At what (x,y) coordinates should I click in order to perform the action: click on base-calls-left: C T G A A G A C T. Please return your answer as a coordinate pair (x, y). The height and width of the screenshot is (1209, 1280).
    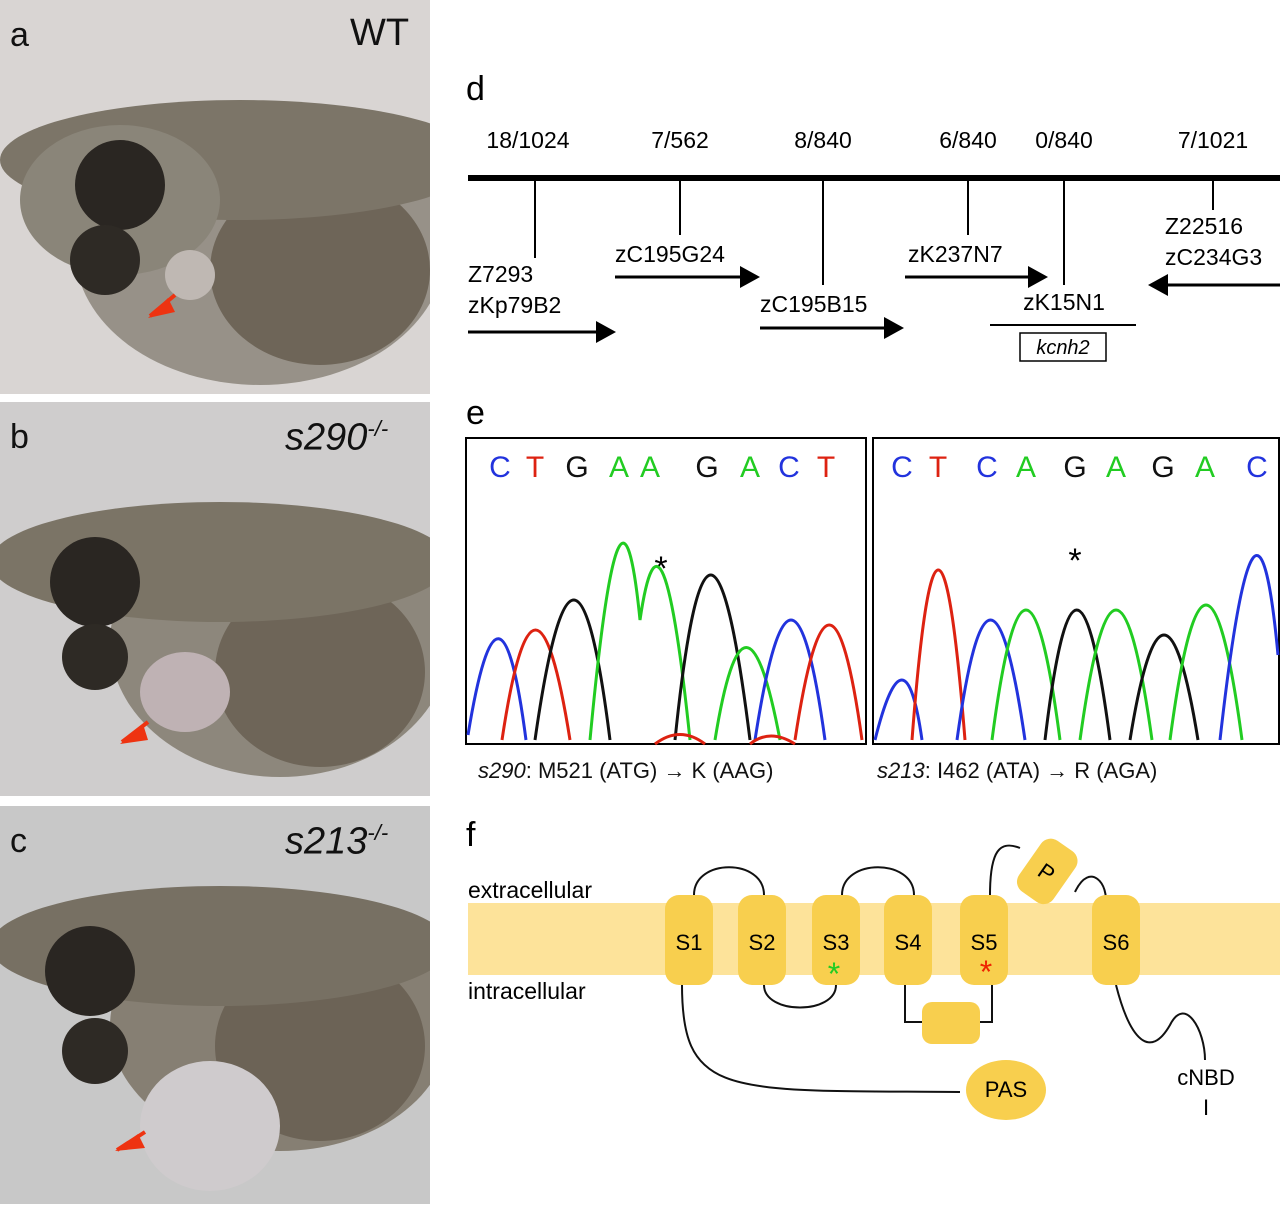
    Looking at the image, I should click on (662, 467).